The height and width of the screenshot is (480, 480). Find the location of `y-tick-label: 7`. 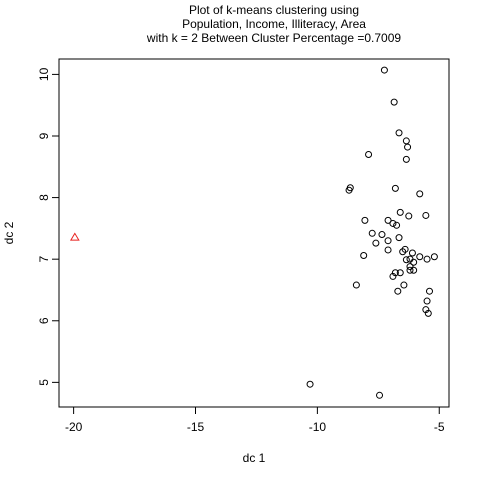

y-tick-label: 7 is located at coordinates (44, 259).